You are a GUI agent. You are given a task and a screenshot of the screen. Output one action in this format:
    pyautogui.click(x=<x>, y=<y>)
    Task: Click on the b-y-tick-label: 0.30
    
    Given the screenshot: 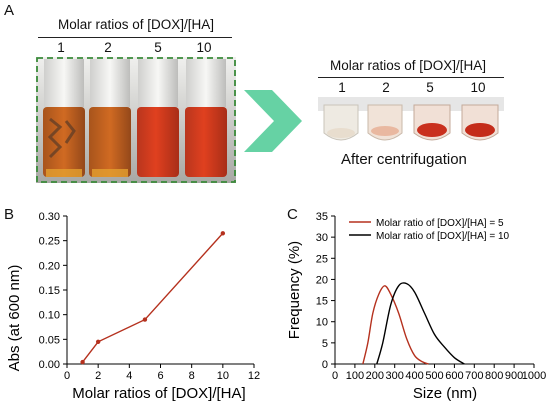 What is the action you would take?
    pyautogui.click(x=49, y=217)
    